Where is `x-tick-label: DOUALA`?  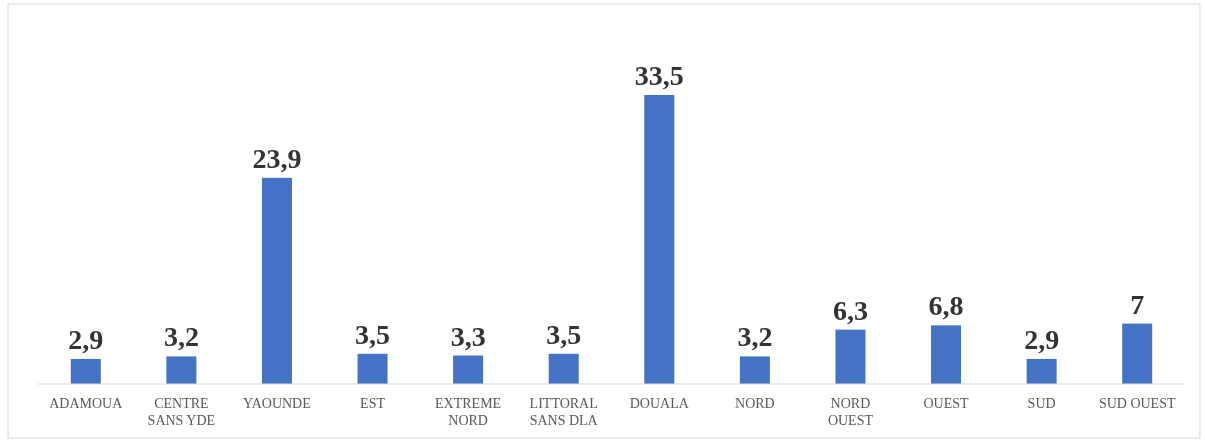
x-tick-label: DOUALA is located at coordinates (659, 403).